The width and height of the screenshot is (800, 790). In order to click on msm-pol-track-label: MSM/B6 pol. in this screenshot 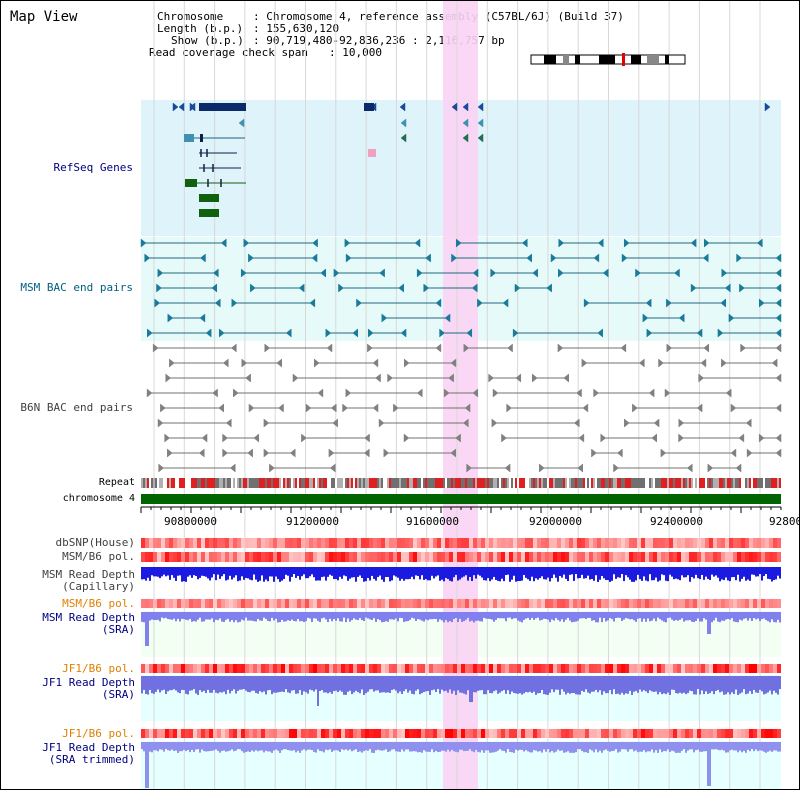, I will do `click(98, 556)`.